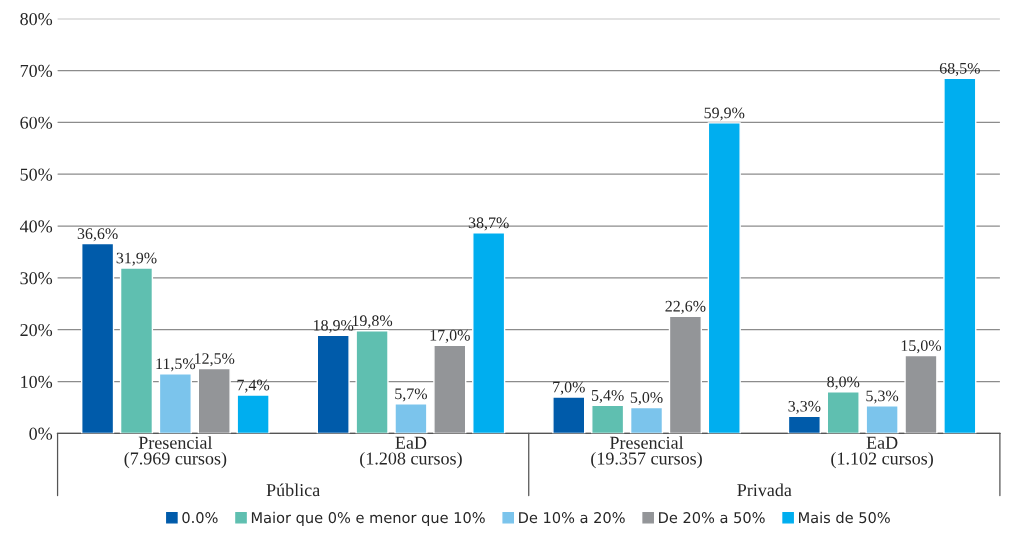 This screenshot has height=535, width=1010. What do you see at coordinates (175, 452) in the screenshot?
I see `x-tick-label: Presencial (7.969 cursos)` at bounding box center [175, 452].